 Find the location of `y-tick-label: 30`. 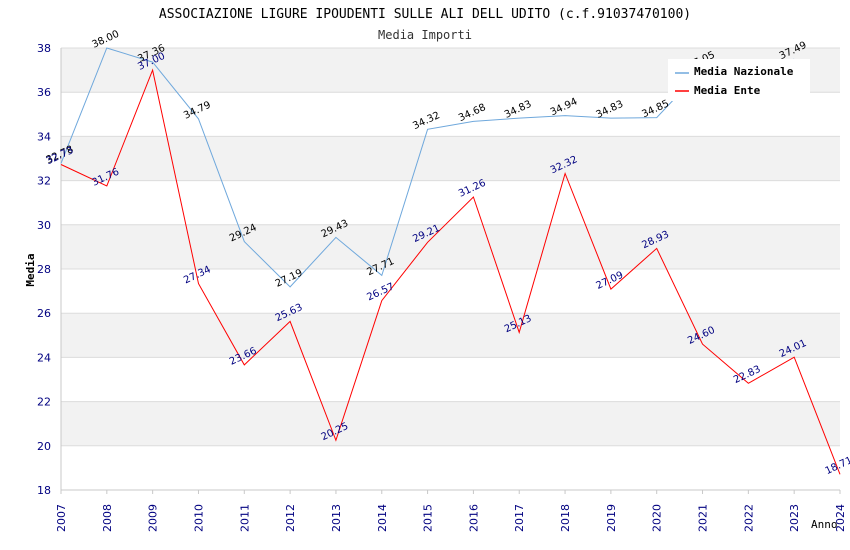

y-tick-label: 30 is located at coordinates (44, 225).